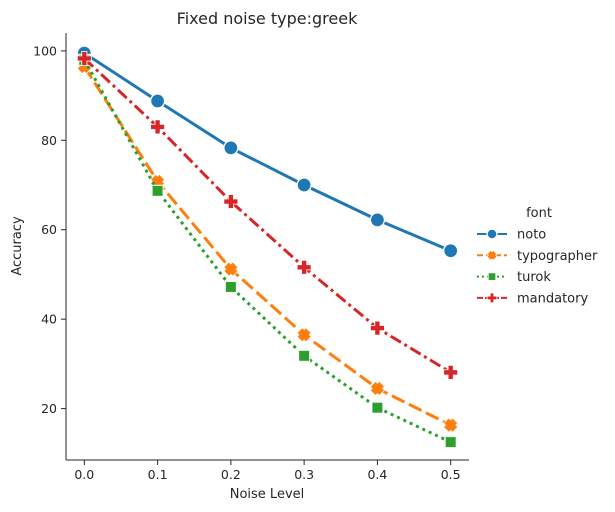 The image size is (615, 512). I want to click on y-axis-ticks: 20 40 60 80 100, so click(49, 229).